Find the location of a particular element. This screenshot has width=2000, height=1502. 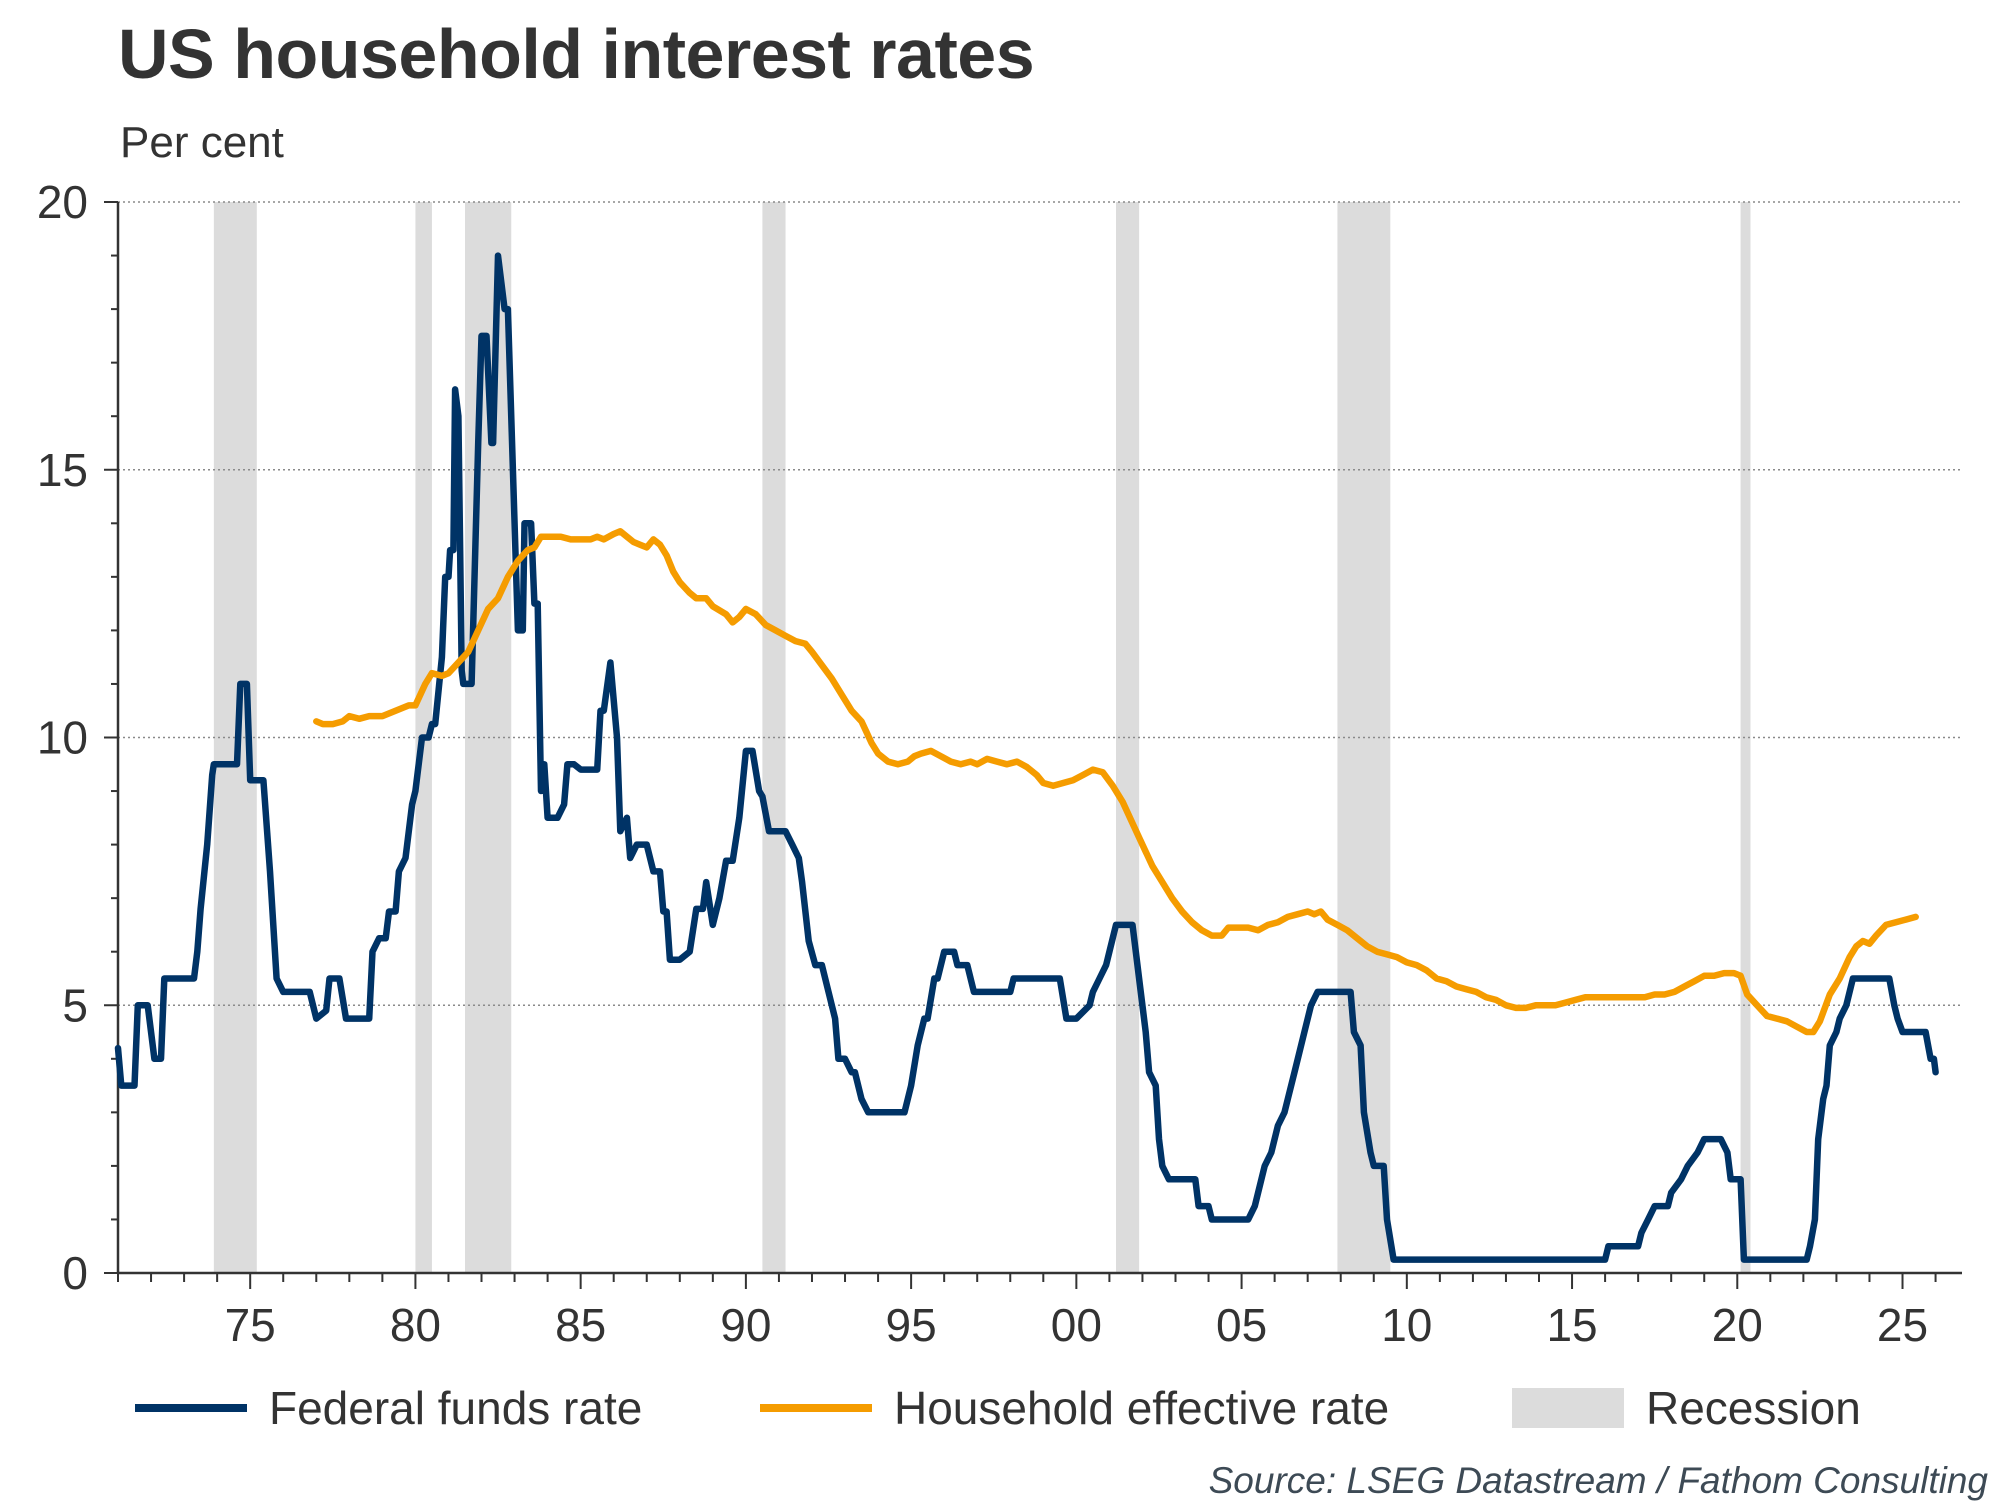

y-tick-label: 10 is located at coordinates (62, 738).